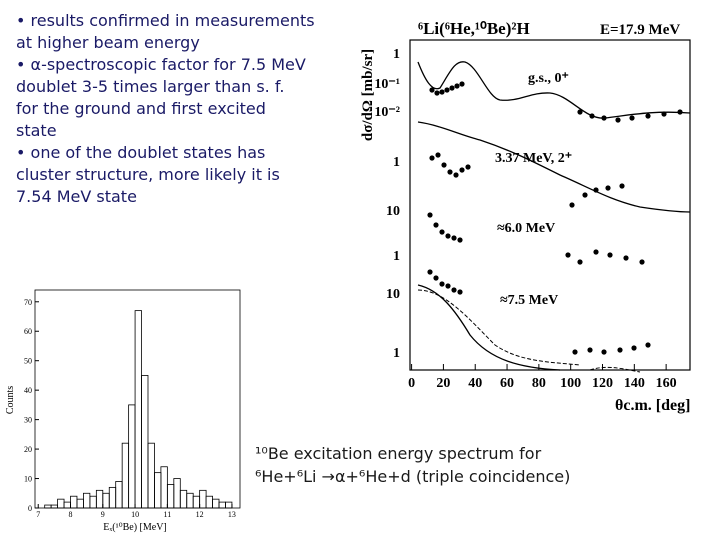 The image size is (720, 540). I want to click on x-tick-label: 13, so click(232, 514).